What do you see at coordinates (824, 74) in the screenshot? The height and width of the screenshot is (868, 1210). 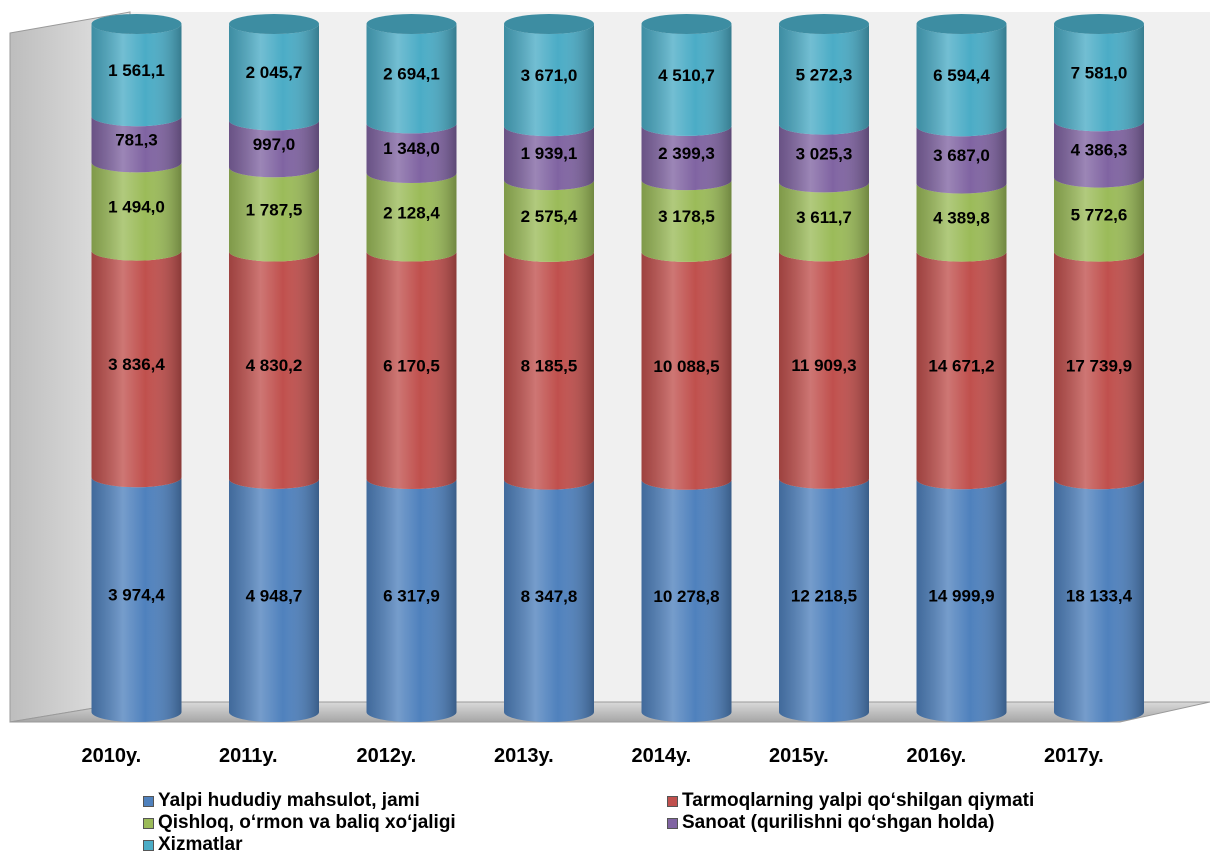 I see `data-label: 5 272,3` at bounding box center [824, 74].